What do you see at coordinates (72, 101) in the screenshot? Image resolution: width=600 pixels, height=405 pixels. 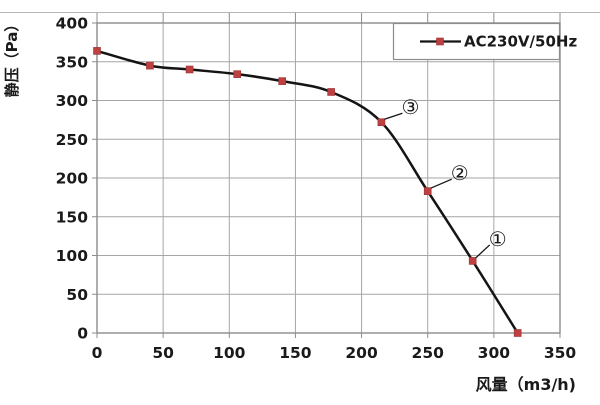 I see `y-tick-label: 300` at bounding box center [72, 101].